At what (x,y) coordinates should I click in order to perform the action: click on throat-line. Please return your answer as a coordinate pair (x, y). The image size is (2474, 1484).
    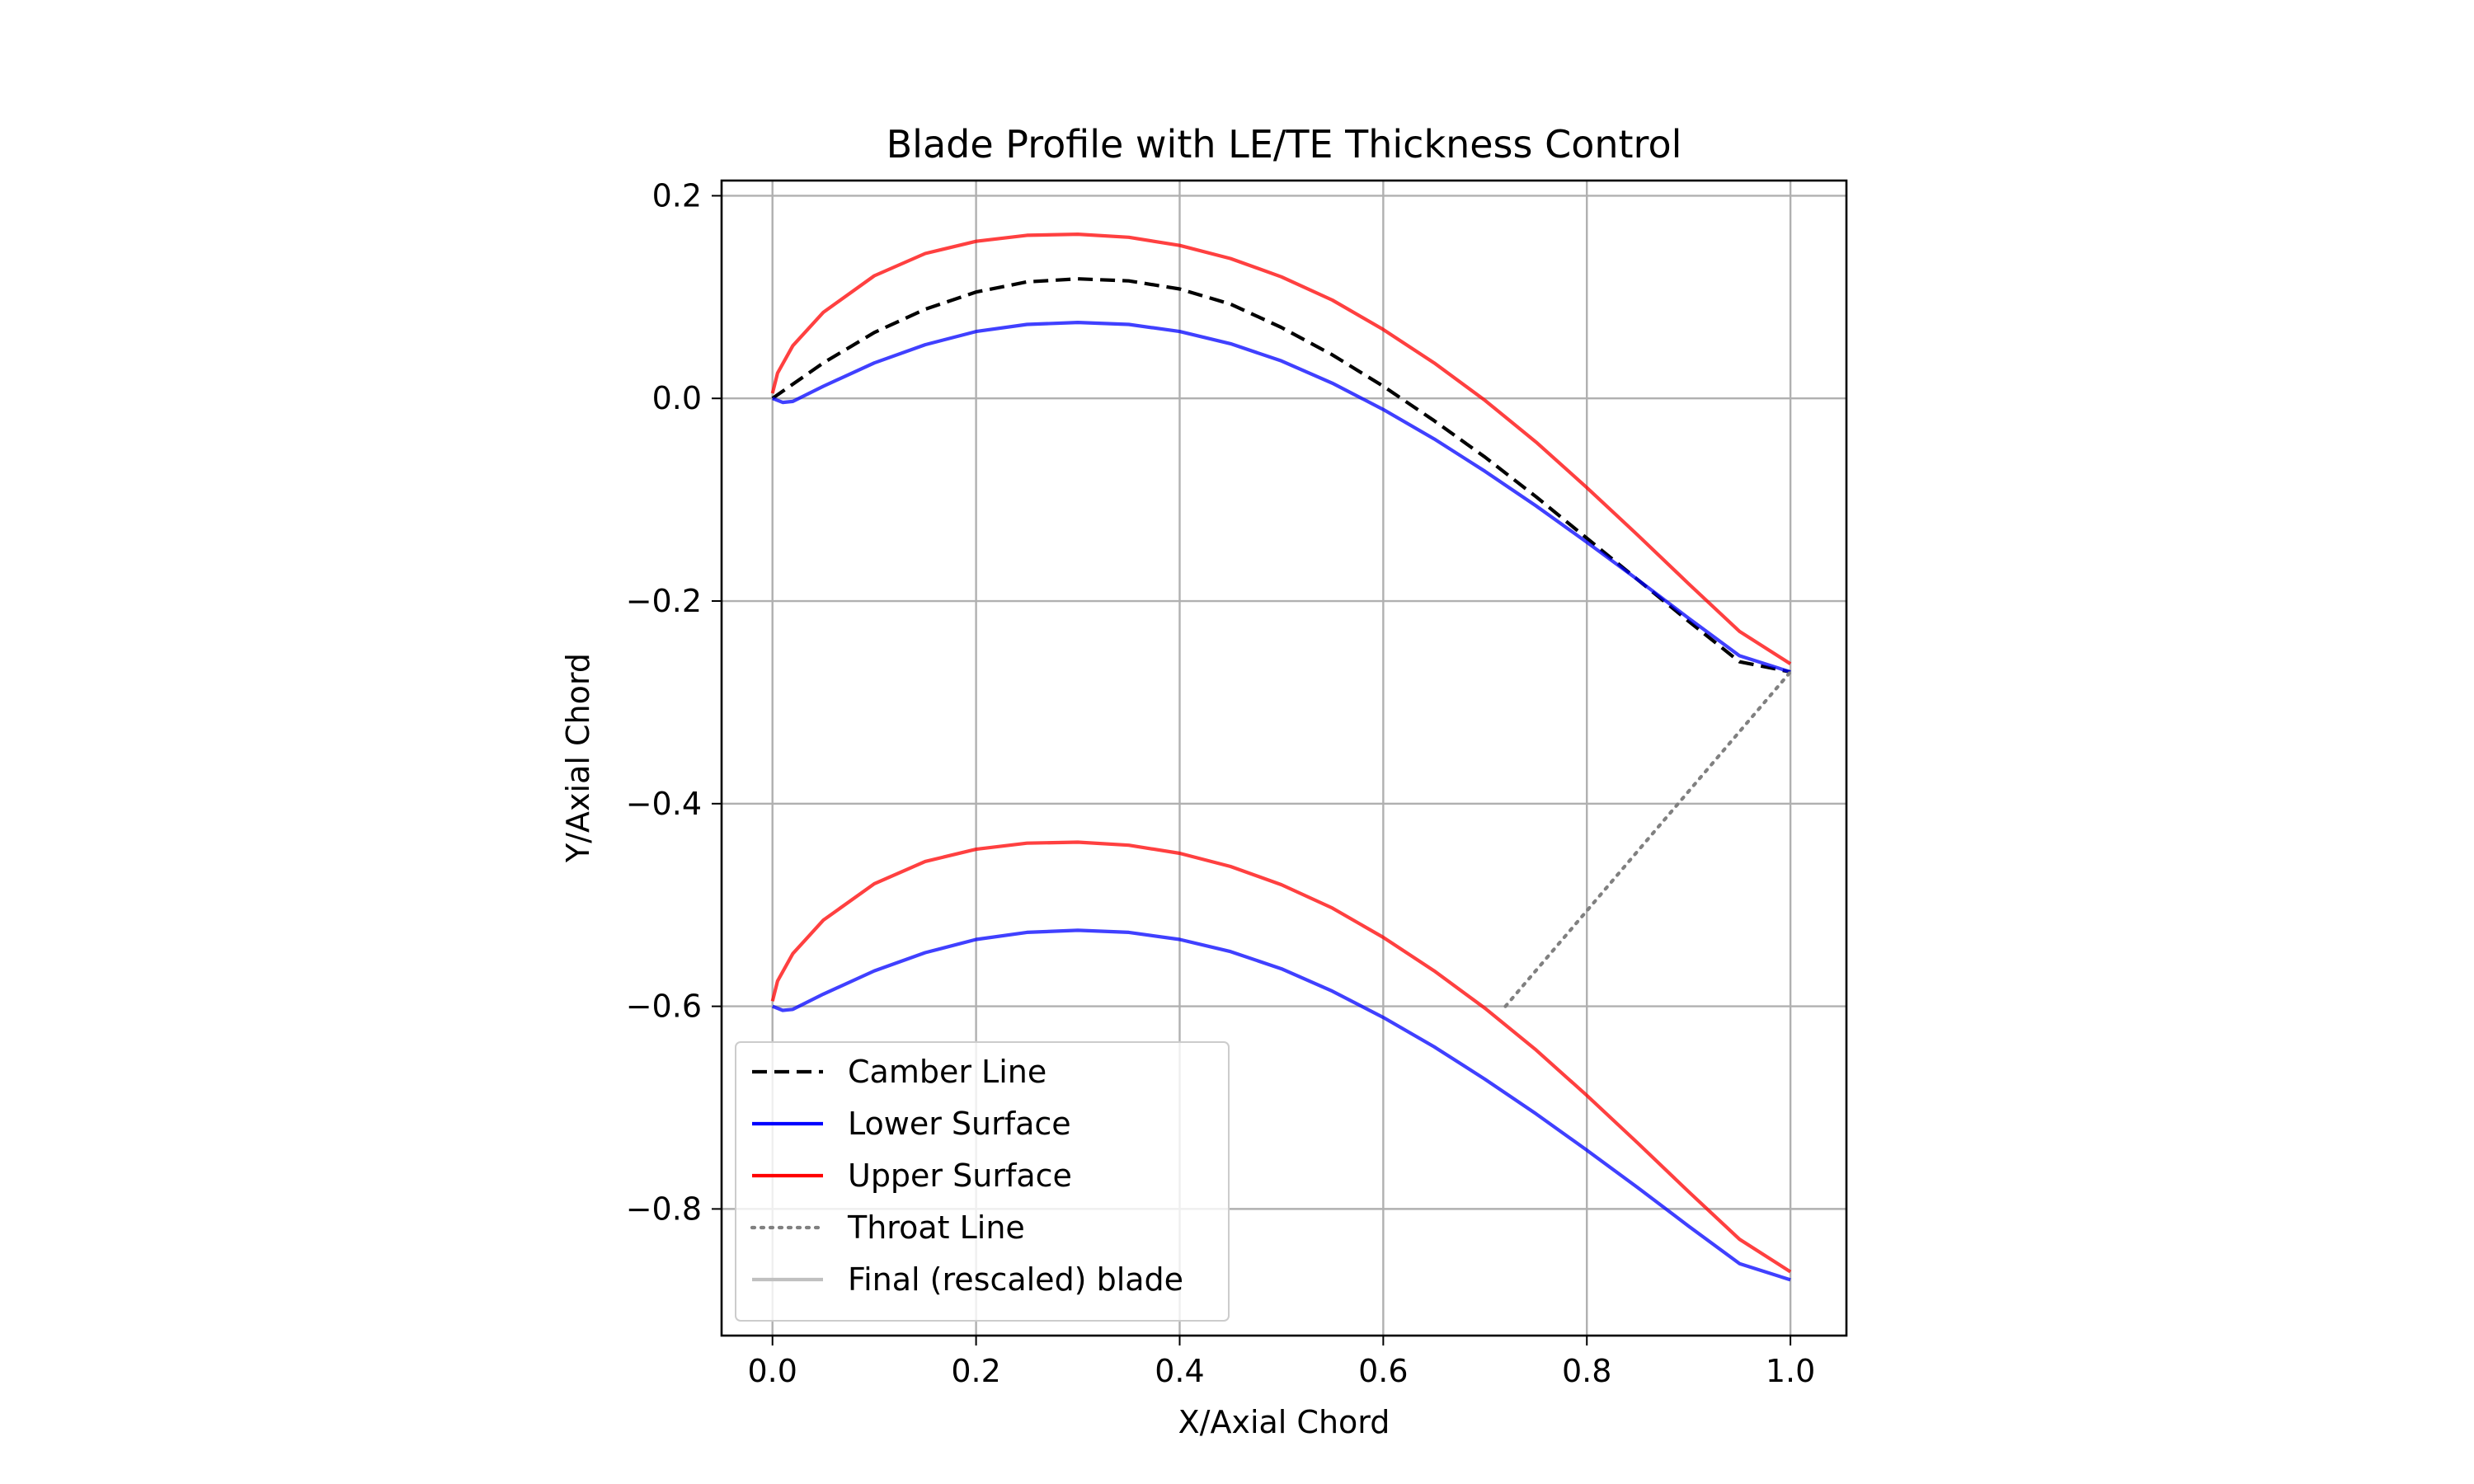
    Looking at the image, I should click on (1648, 838).